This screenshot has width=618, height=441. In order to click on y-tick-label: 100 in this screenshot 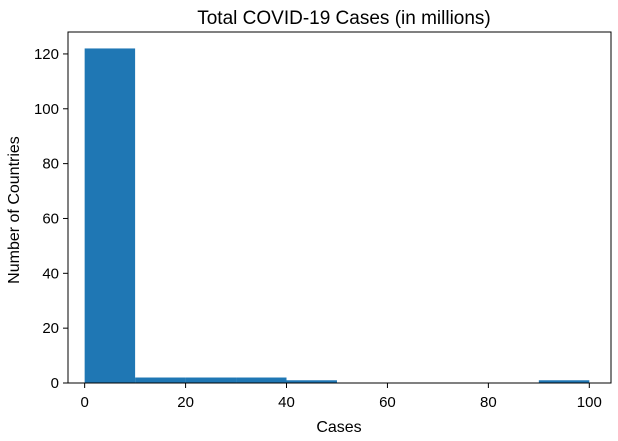, I will do `click(46, 109)`.